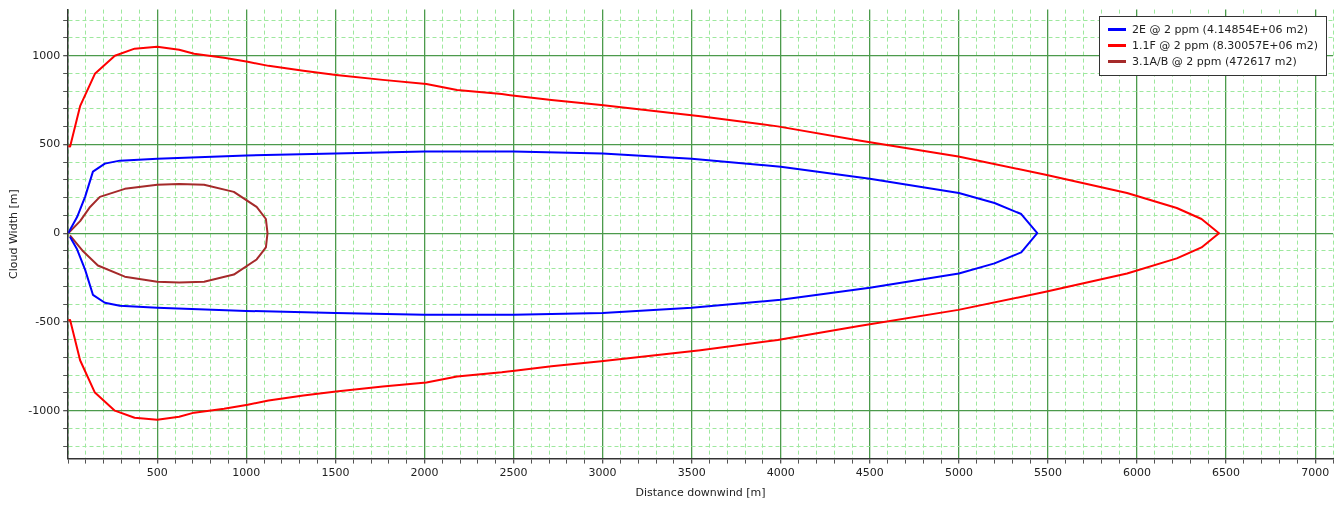 The image size is (1336, 506). What do you see at coordinates (1137, 473) in the screenshot?
I see `x-tick-label: 6000` at bounding box center [1137, 473].